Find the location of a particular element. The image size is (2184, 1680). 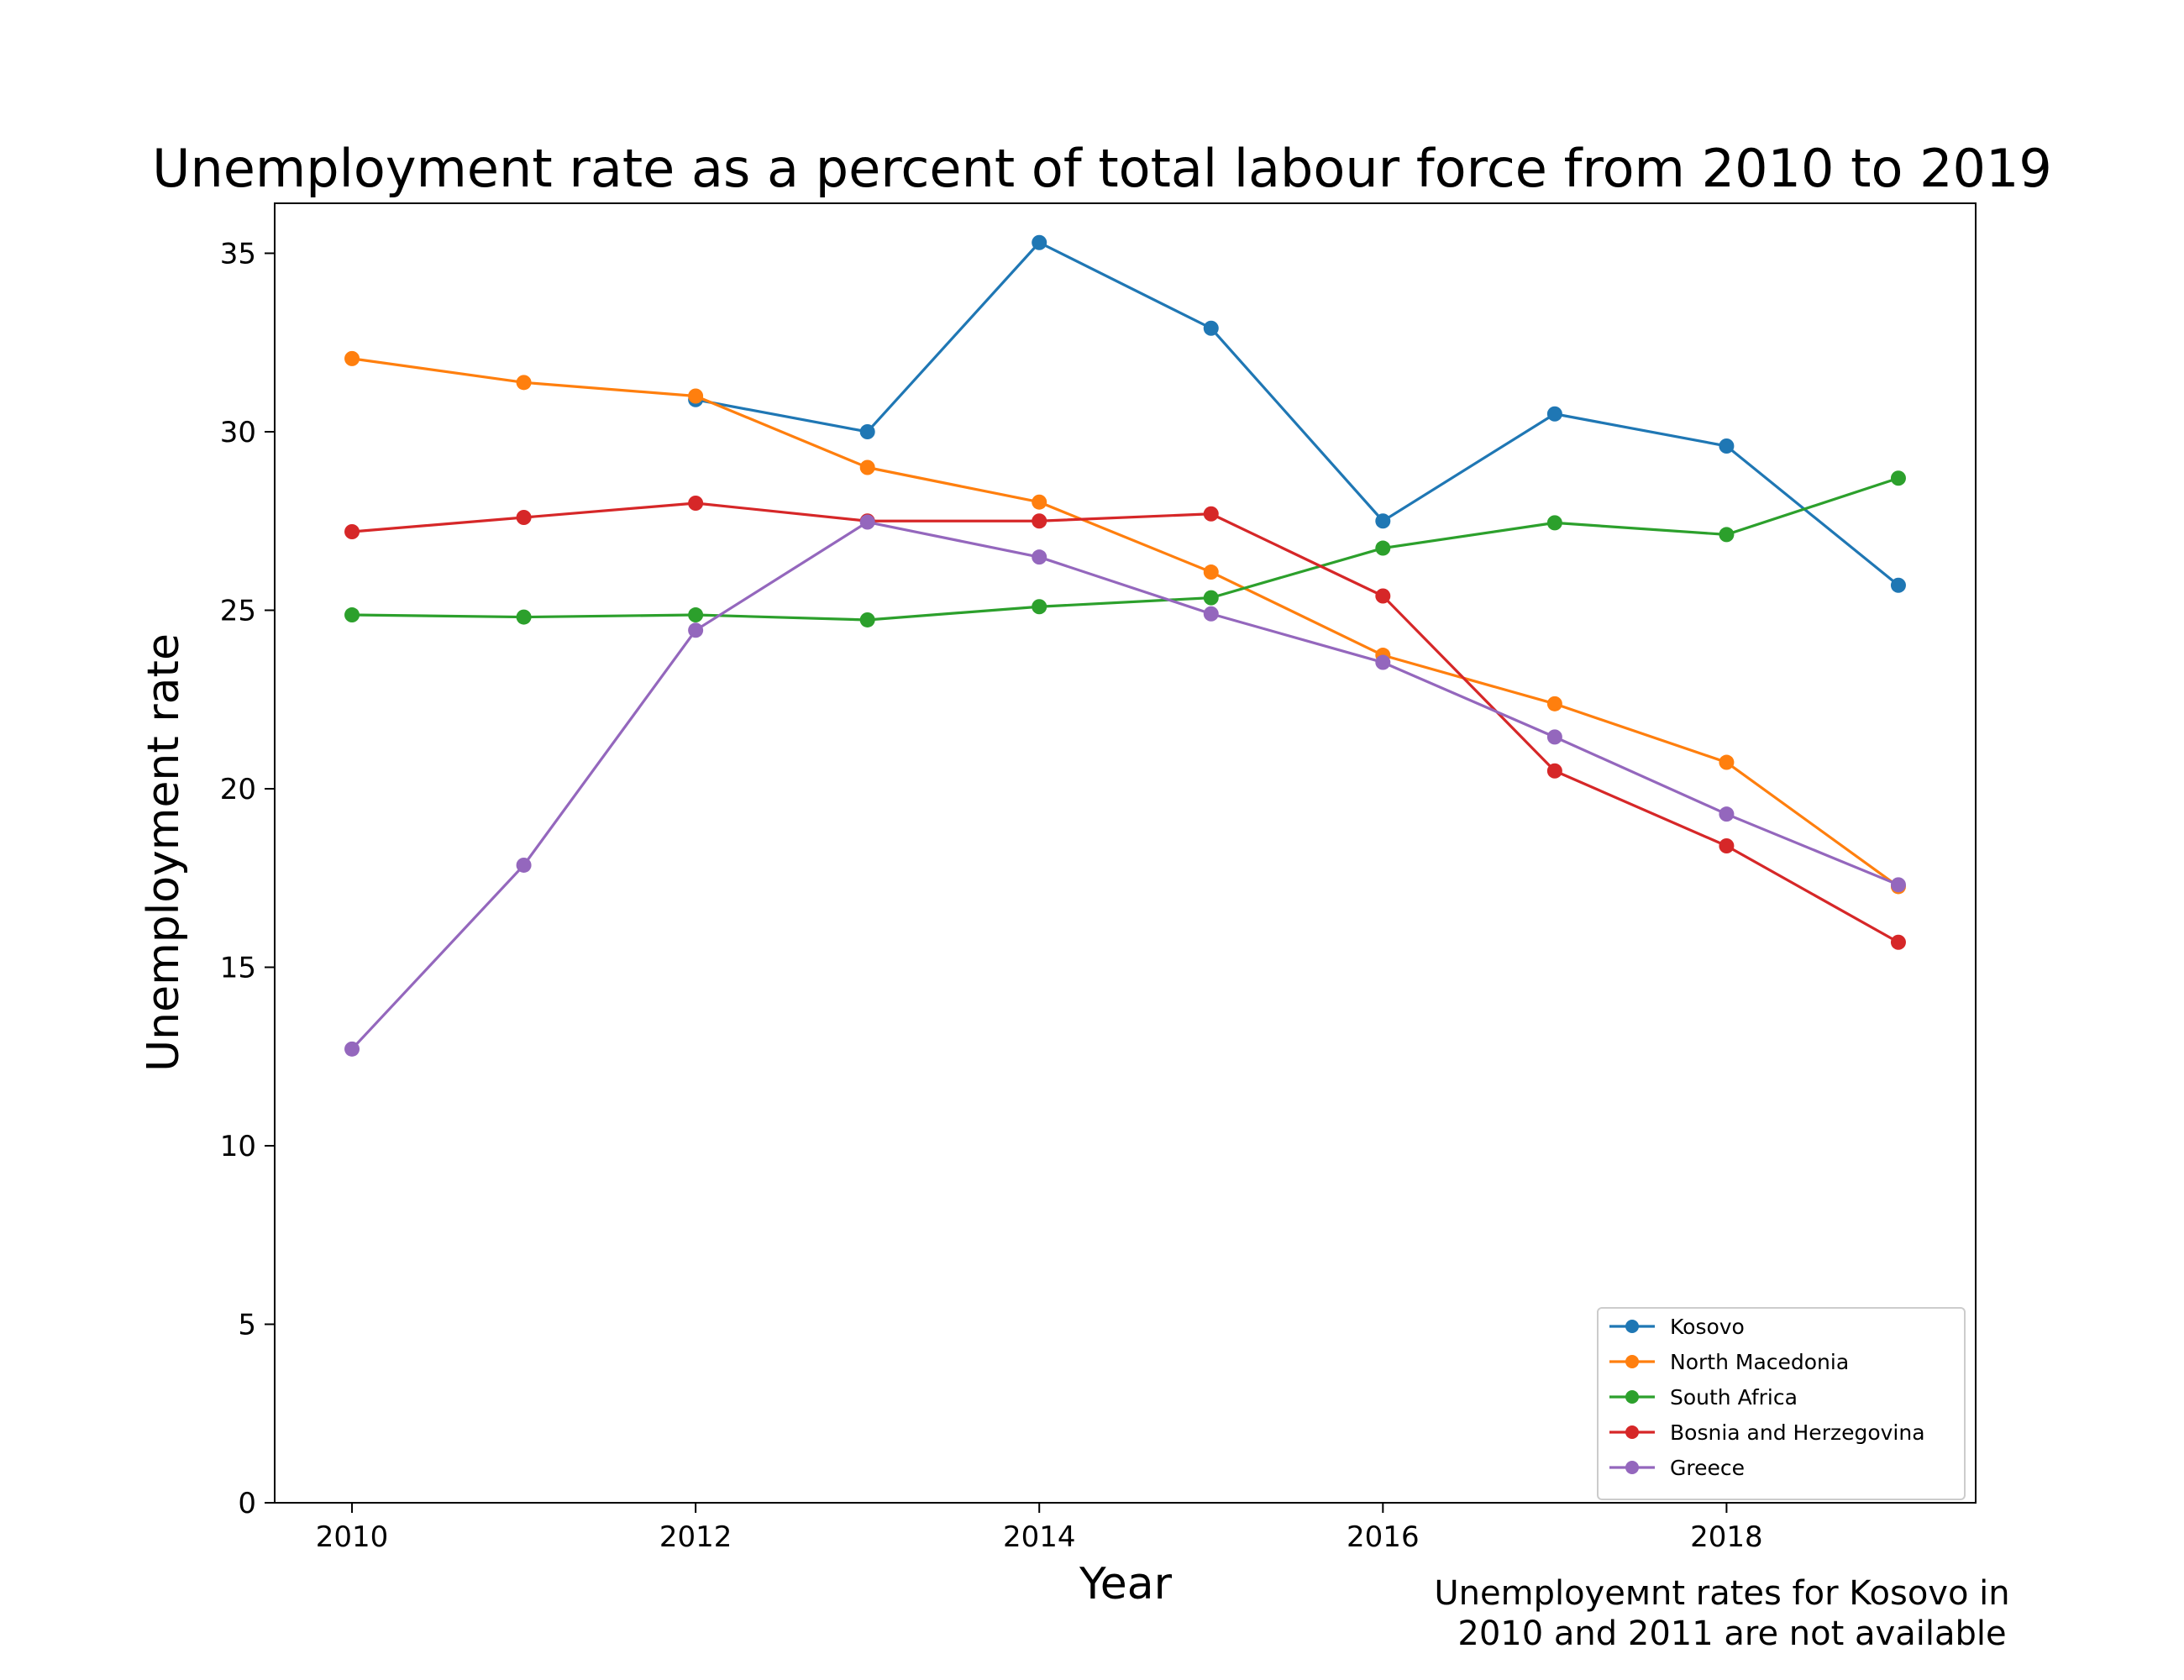

y-tick-label: 10 is located at coordinates (238, 1146).